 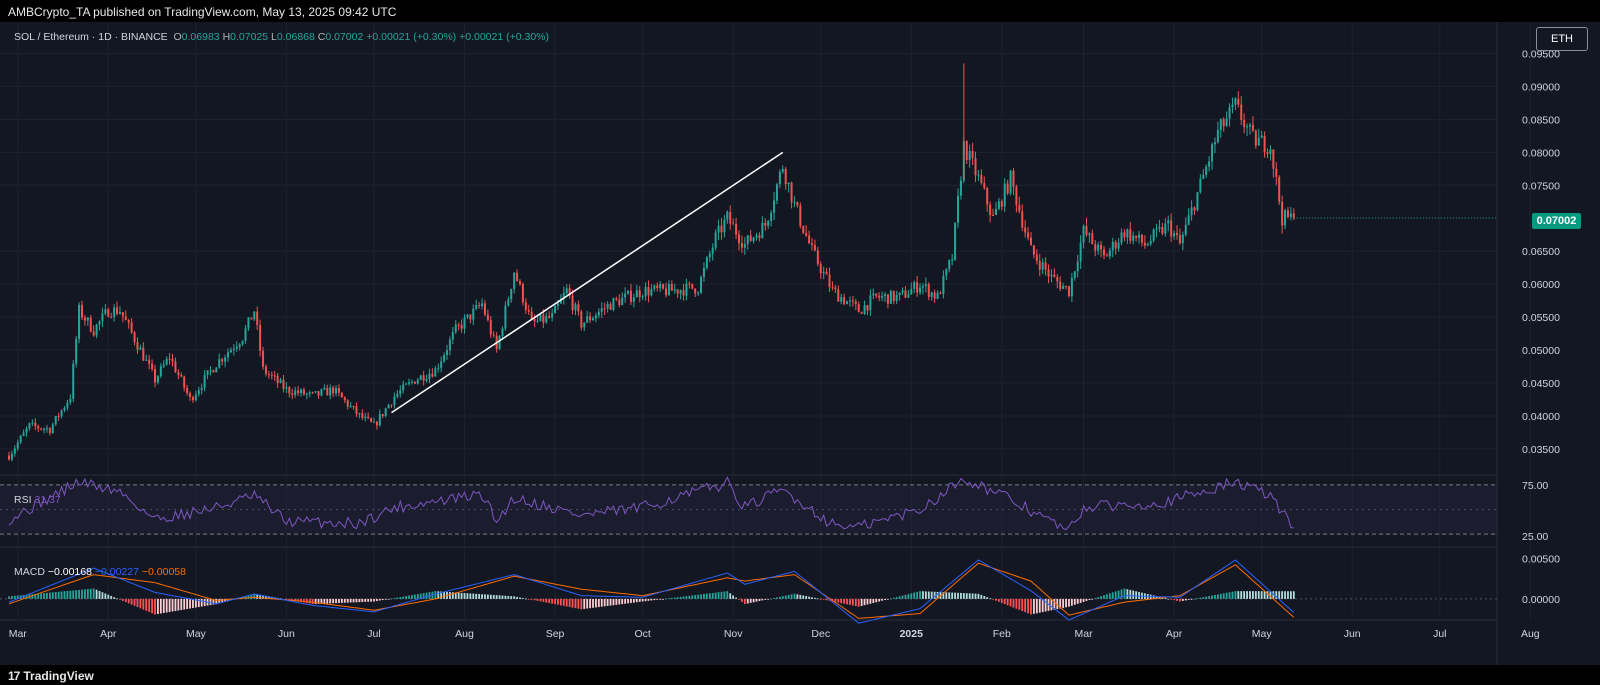 I want to click on change-value-2: +0.00021 (+0.30%), so click(x=504, y=37).